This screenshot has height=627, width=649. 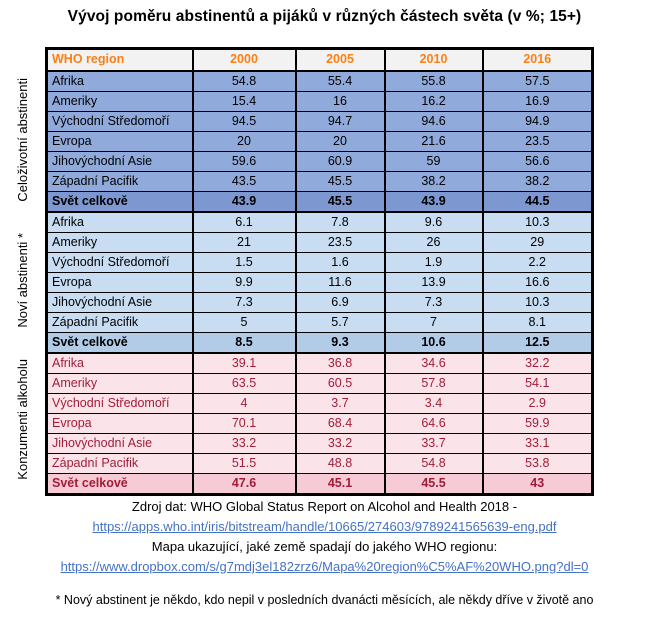 What do you see at coordinates (537, 161) in the screenshot?
I see `value-cell: 56.6` at bounding box center [537, 161].